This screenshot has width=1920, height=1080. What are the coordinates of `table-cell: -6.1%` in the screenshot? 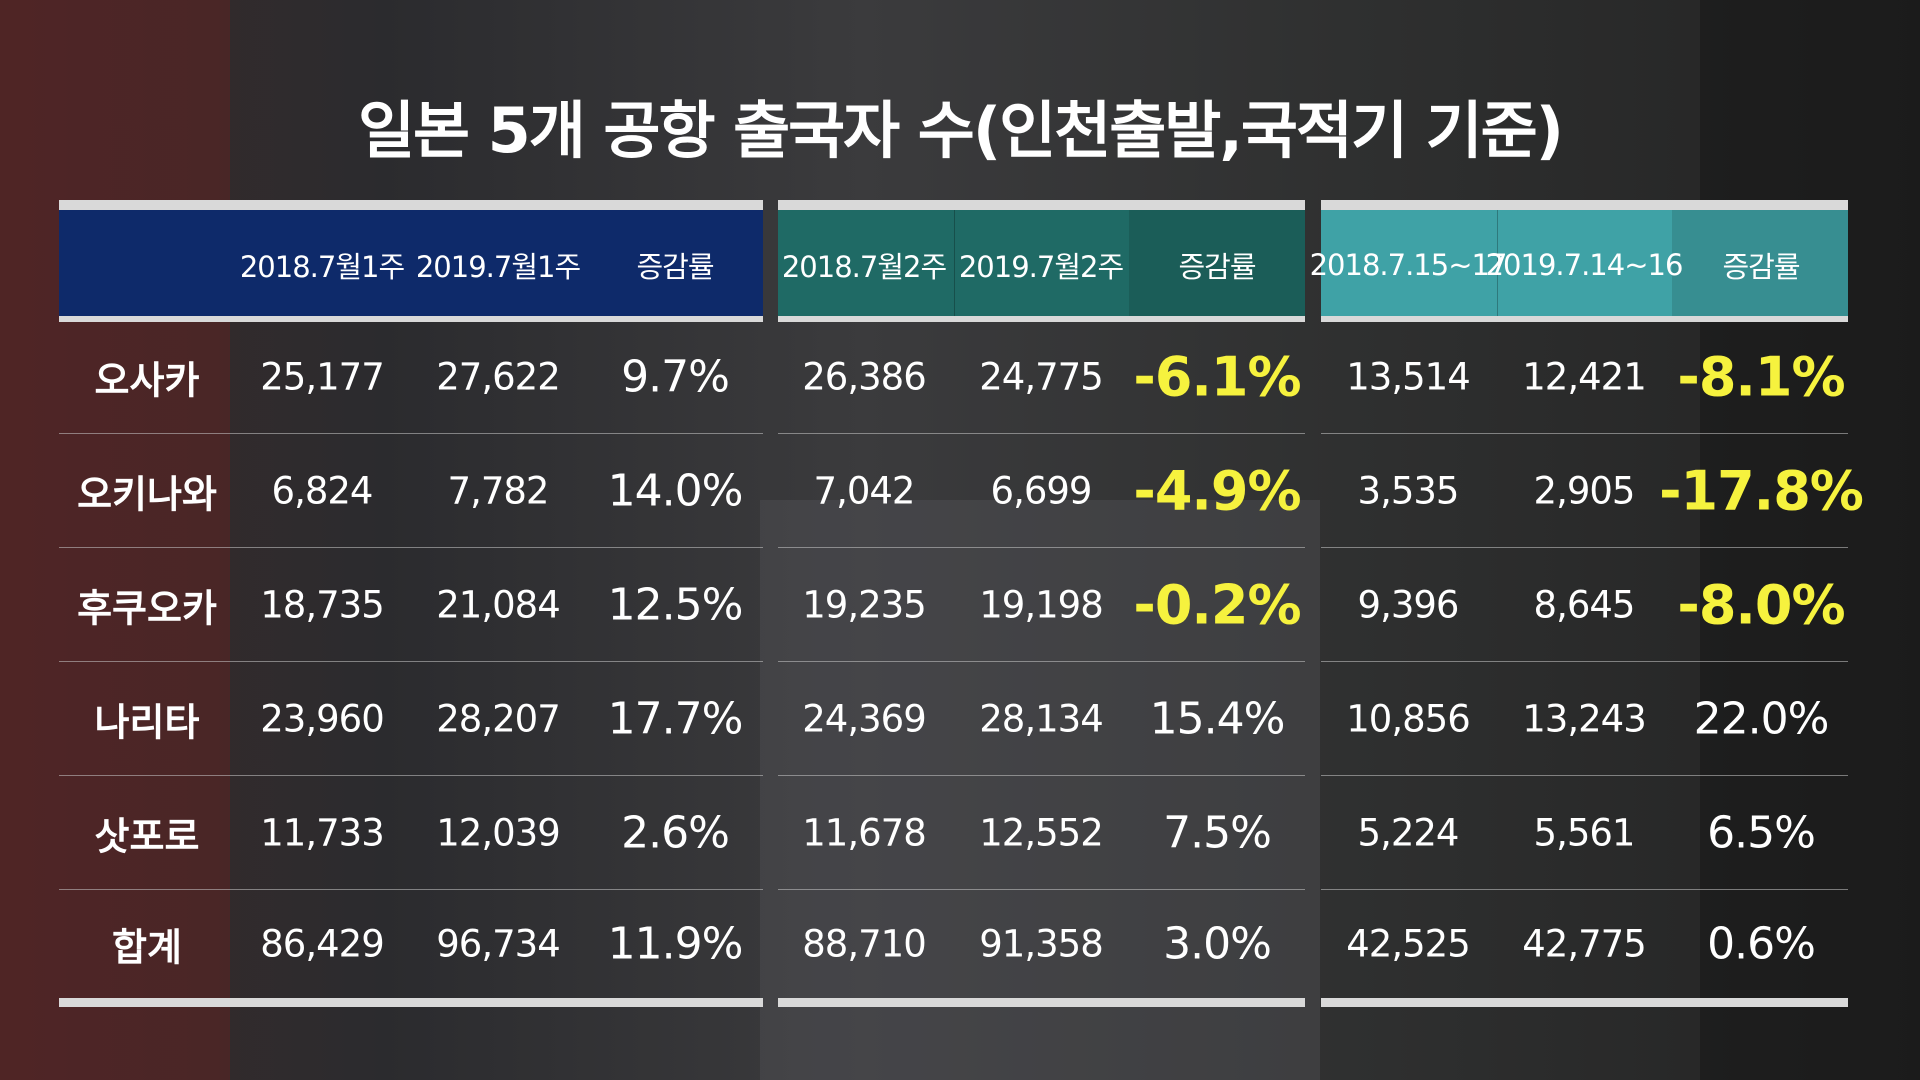 It's located at (1217, 377).